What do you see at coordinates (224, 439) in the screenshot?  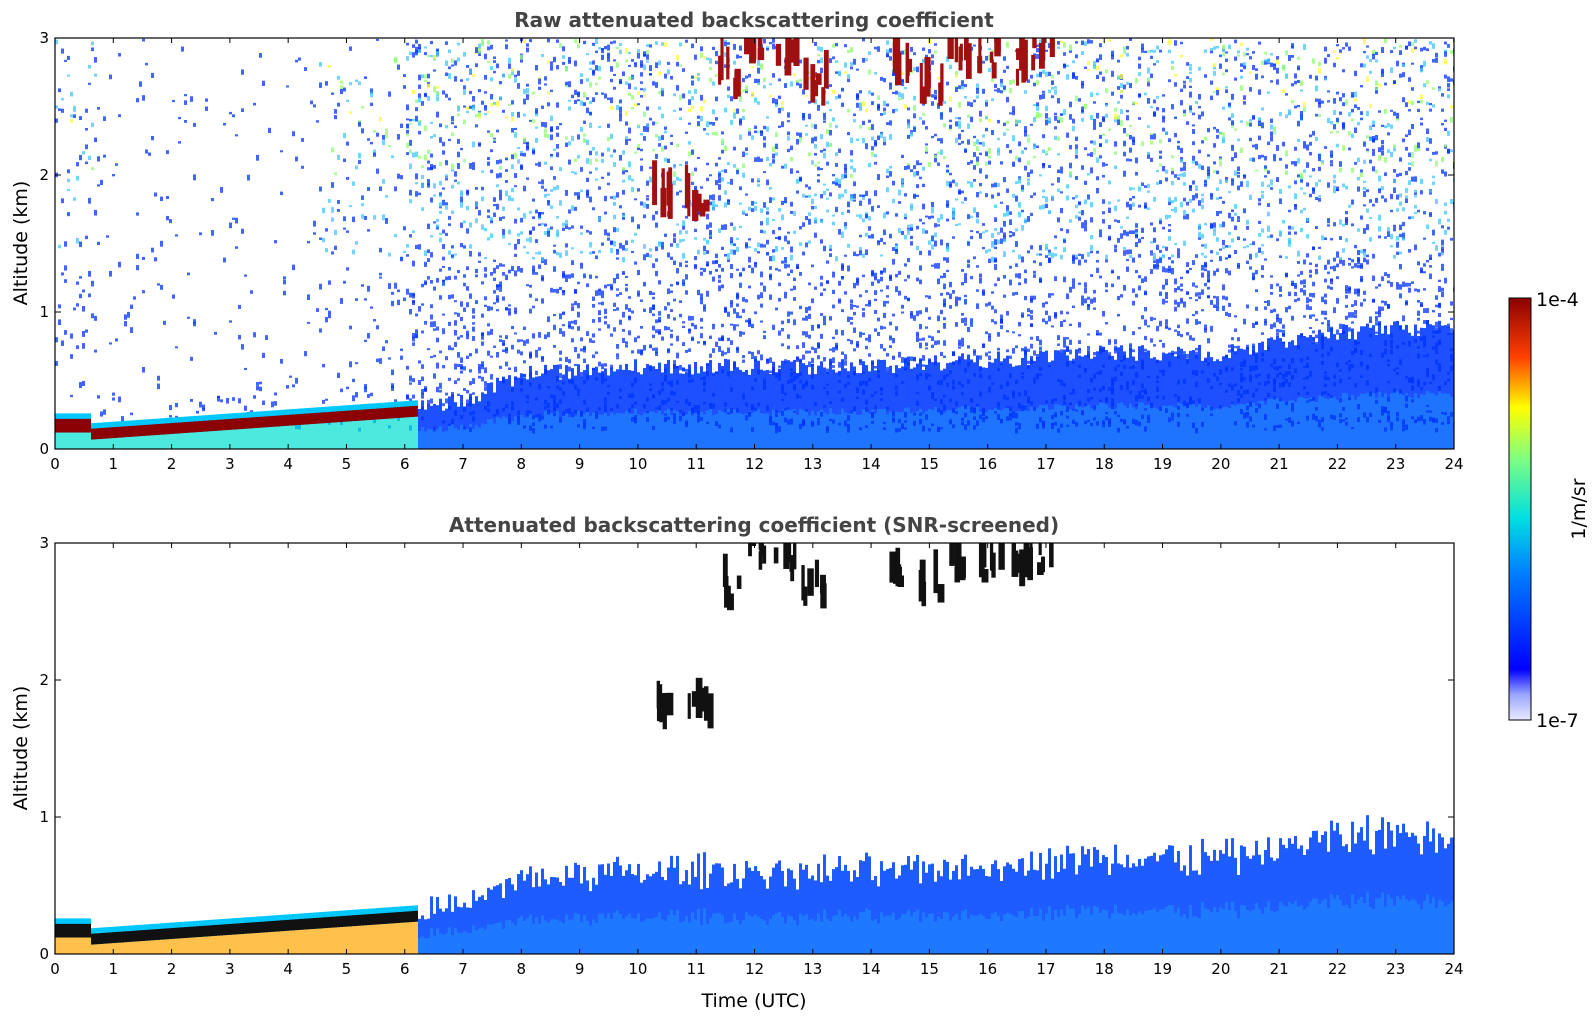 I see `cloud-below` at bounding box center [224, 439].